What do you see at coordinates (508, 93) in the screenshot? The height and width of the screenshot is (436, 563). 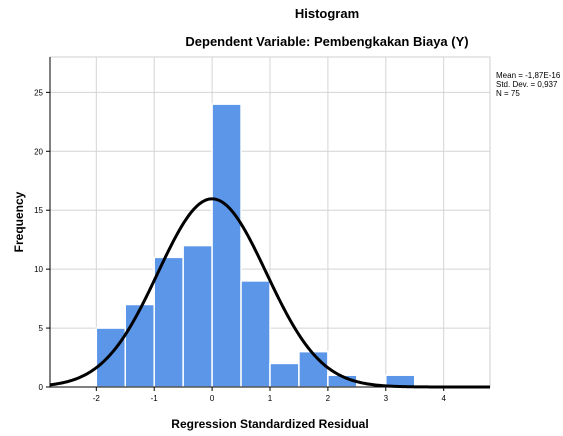 I see `stats-n: N = 75` at bounding box center [508, 93].